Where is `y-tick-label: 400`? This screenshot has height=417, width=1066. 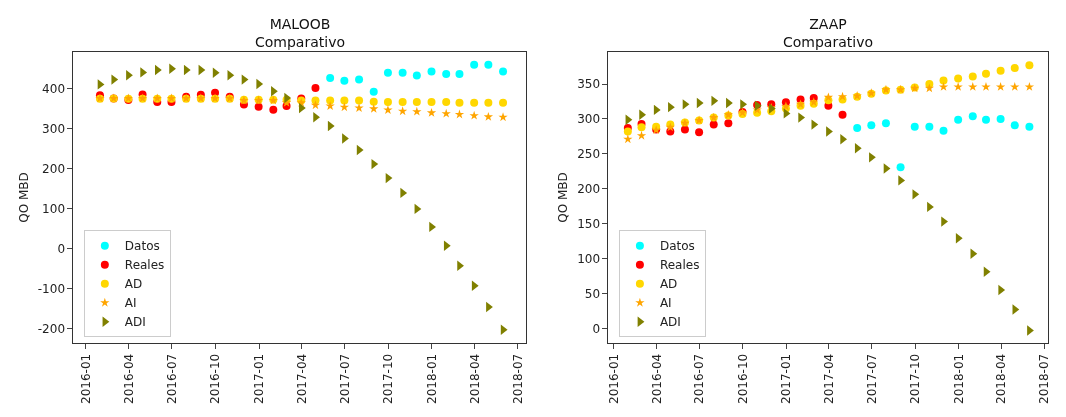
y-tick-label: 400 is located at coordinates (54, 89).